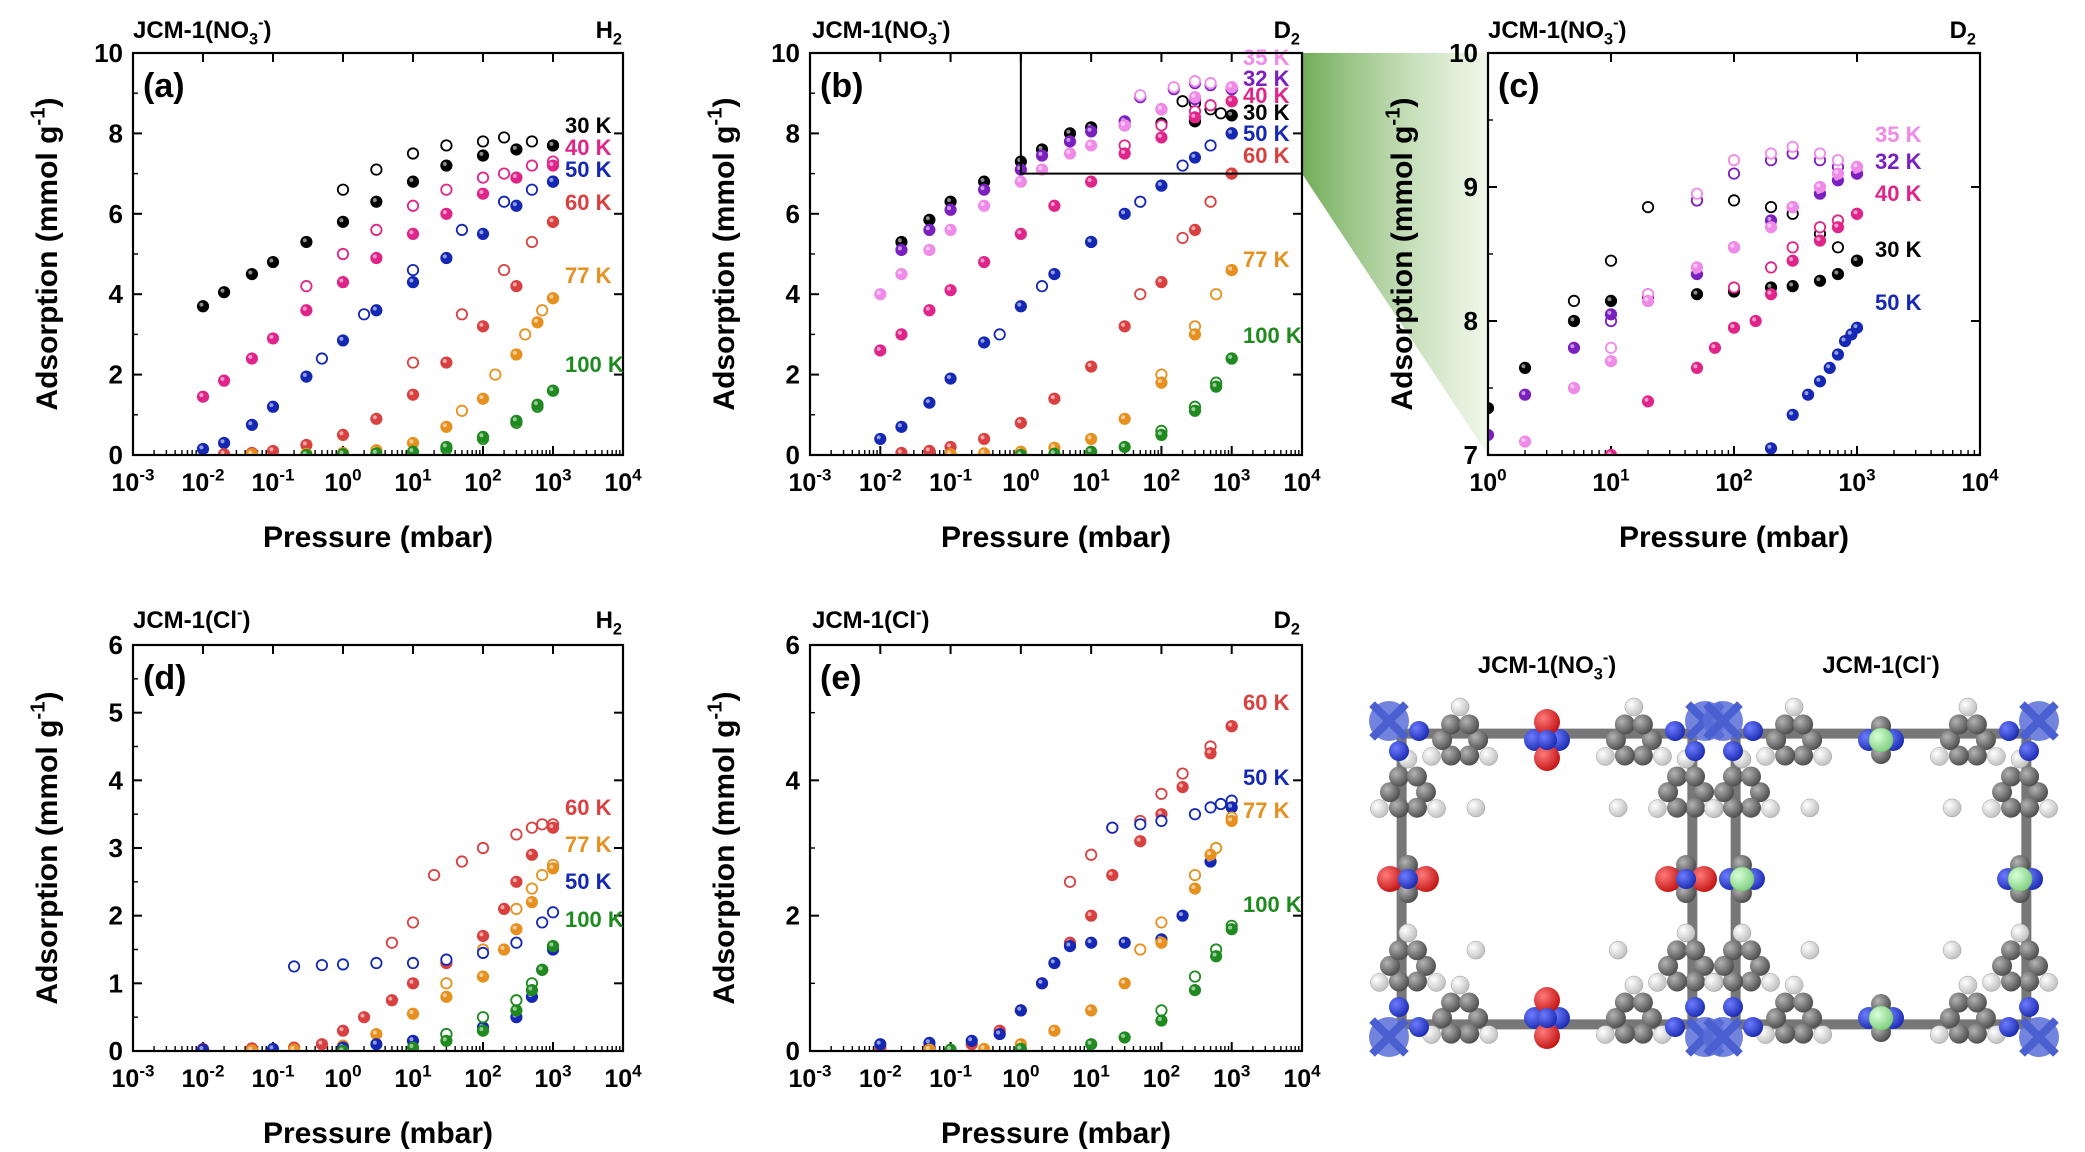  What do you see at coordinates (880, 1078) in the screenshot?
I see `x-tick-label: 10⁻²` at bounding box center [880, 1078].